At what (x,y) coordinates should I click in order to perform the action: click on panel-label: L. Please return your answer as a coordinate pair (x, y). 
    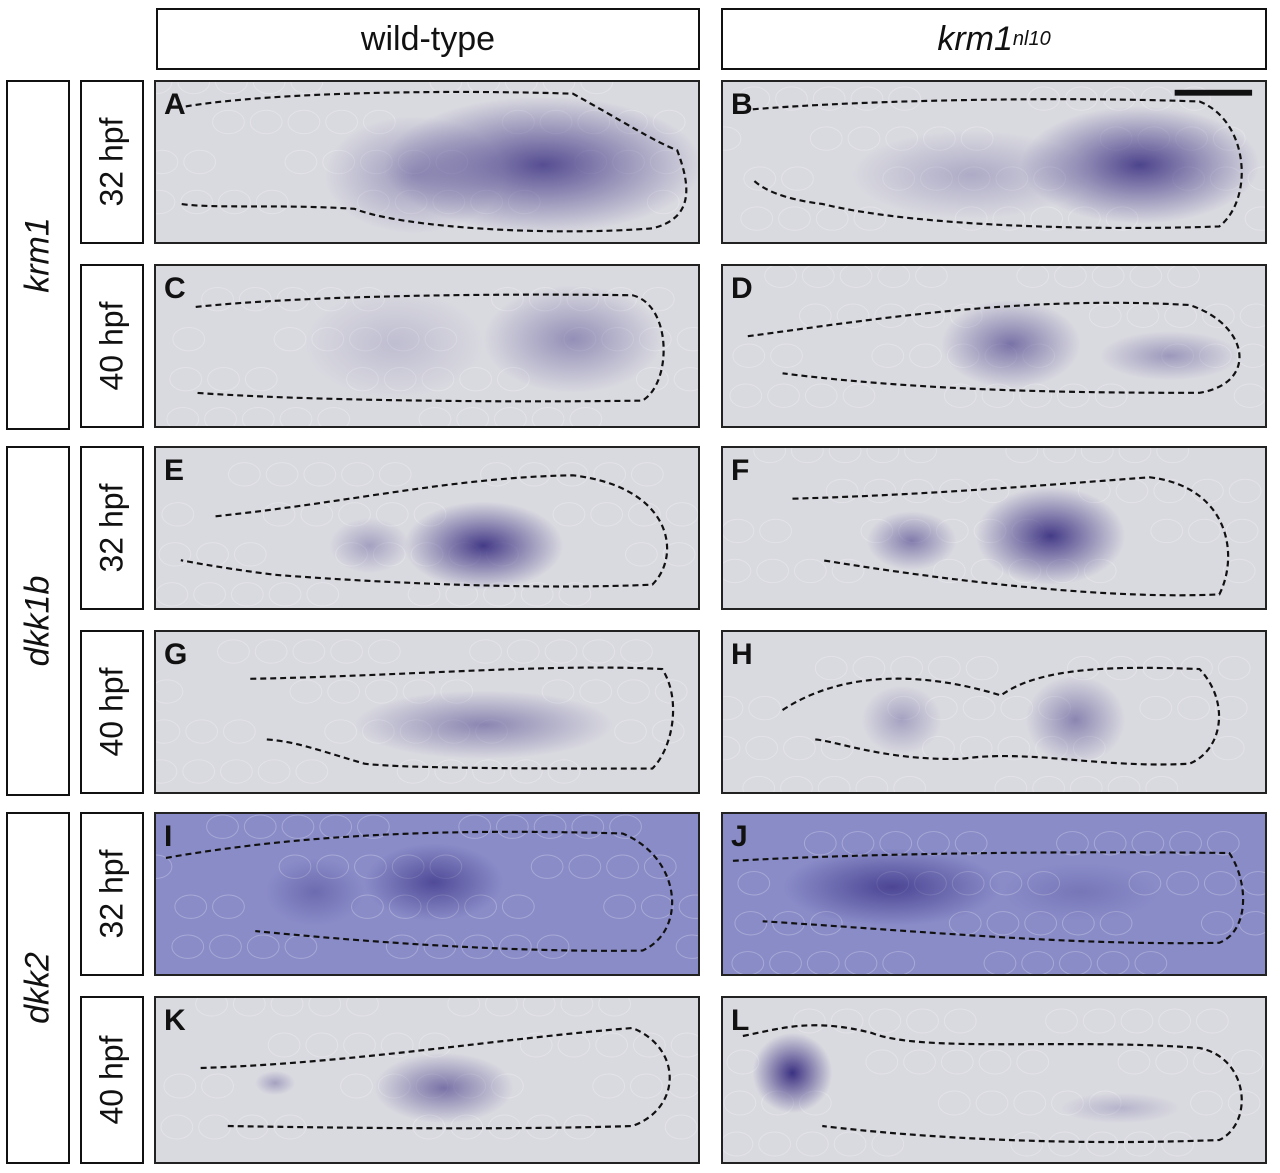
    Looking at the image, I should click on (740, 1020).